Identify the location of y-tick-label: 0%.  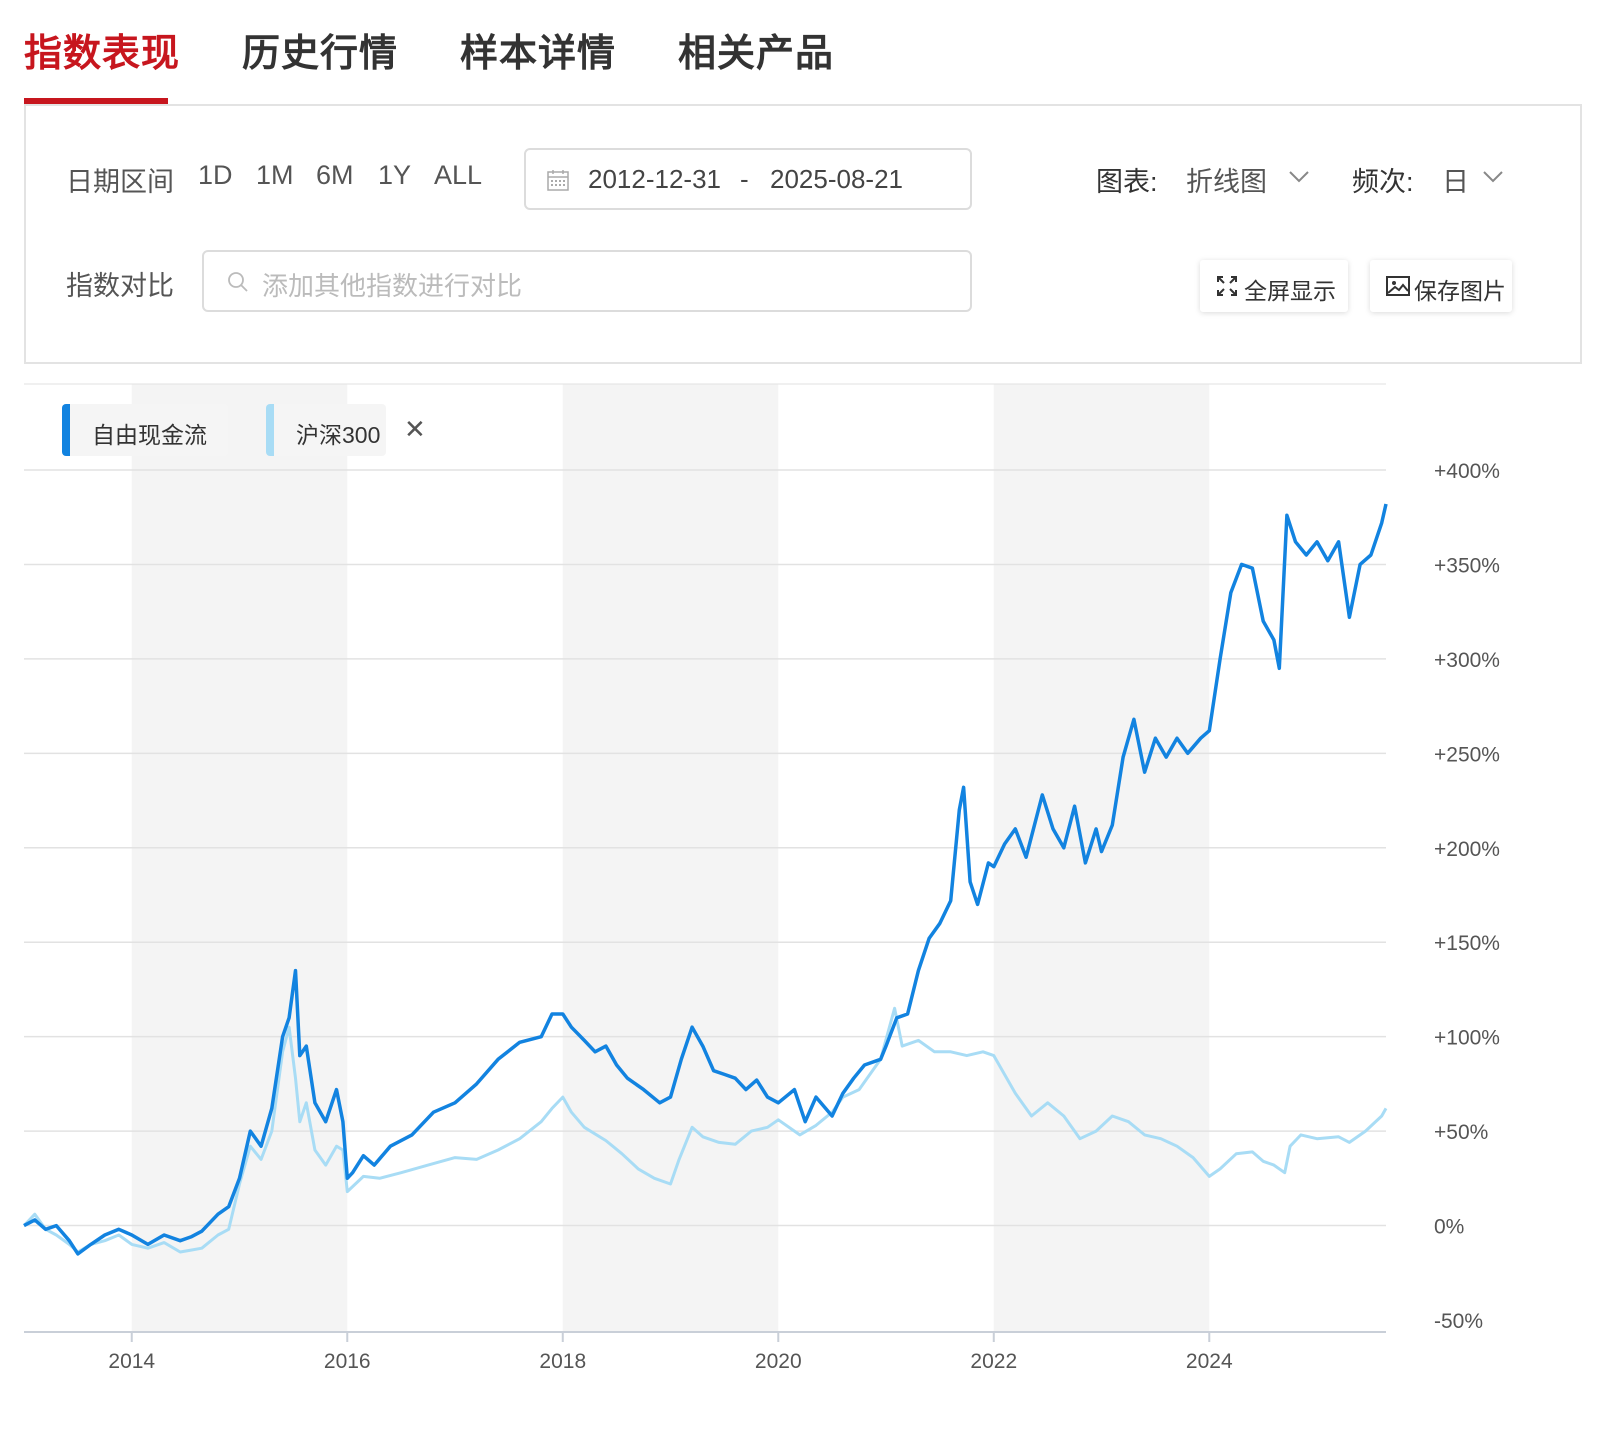
(1449, 1227).